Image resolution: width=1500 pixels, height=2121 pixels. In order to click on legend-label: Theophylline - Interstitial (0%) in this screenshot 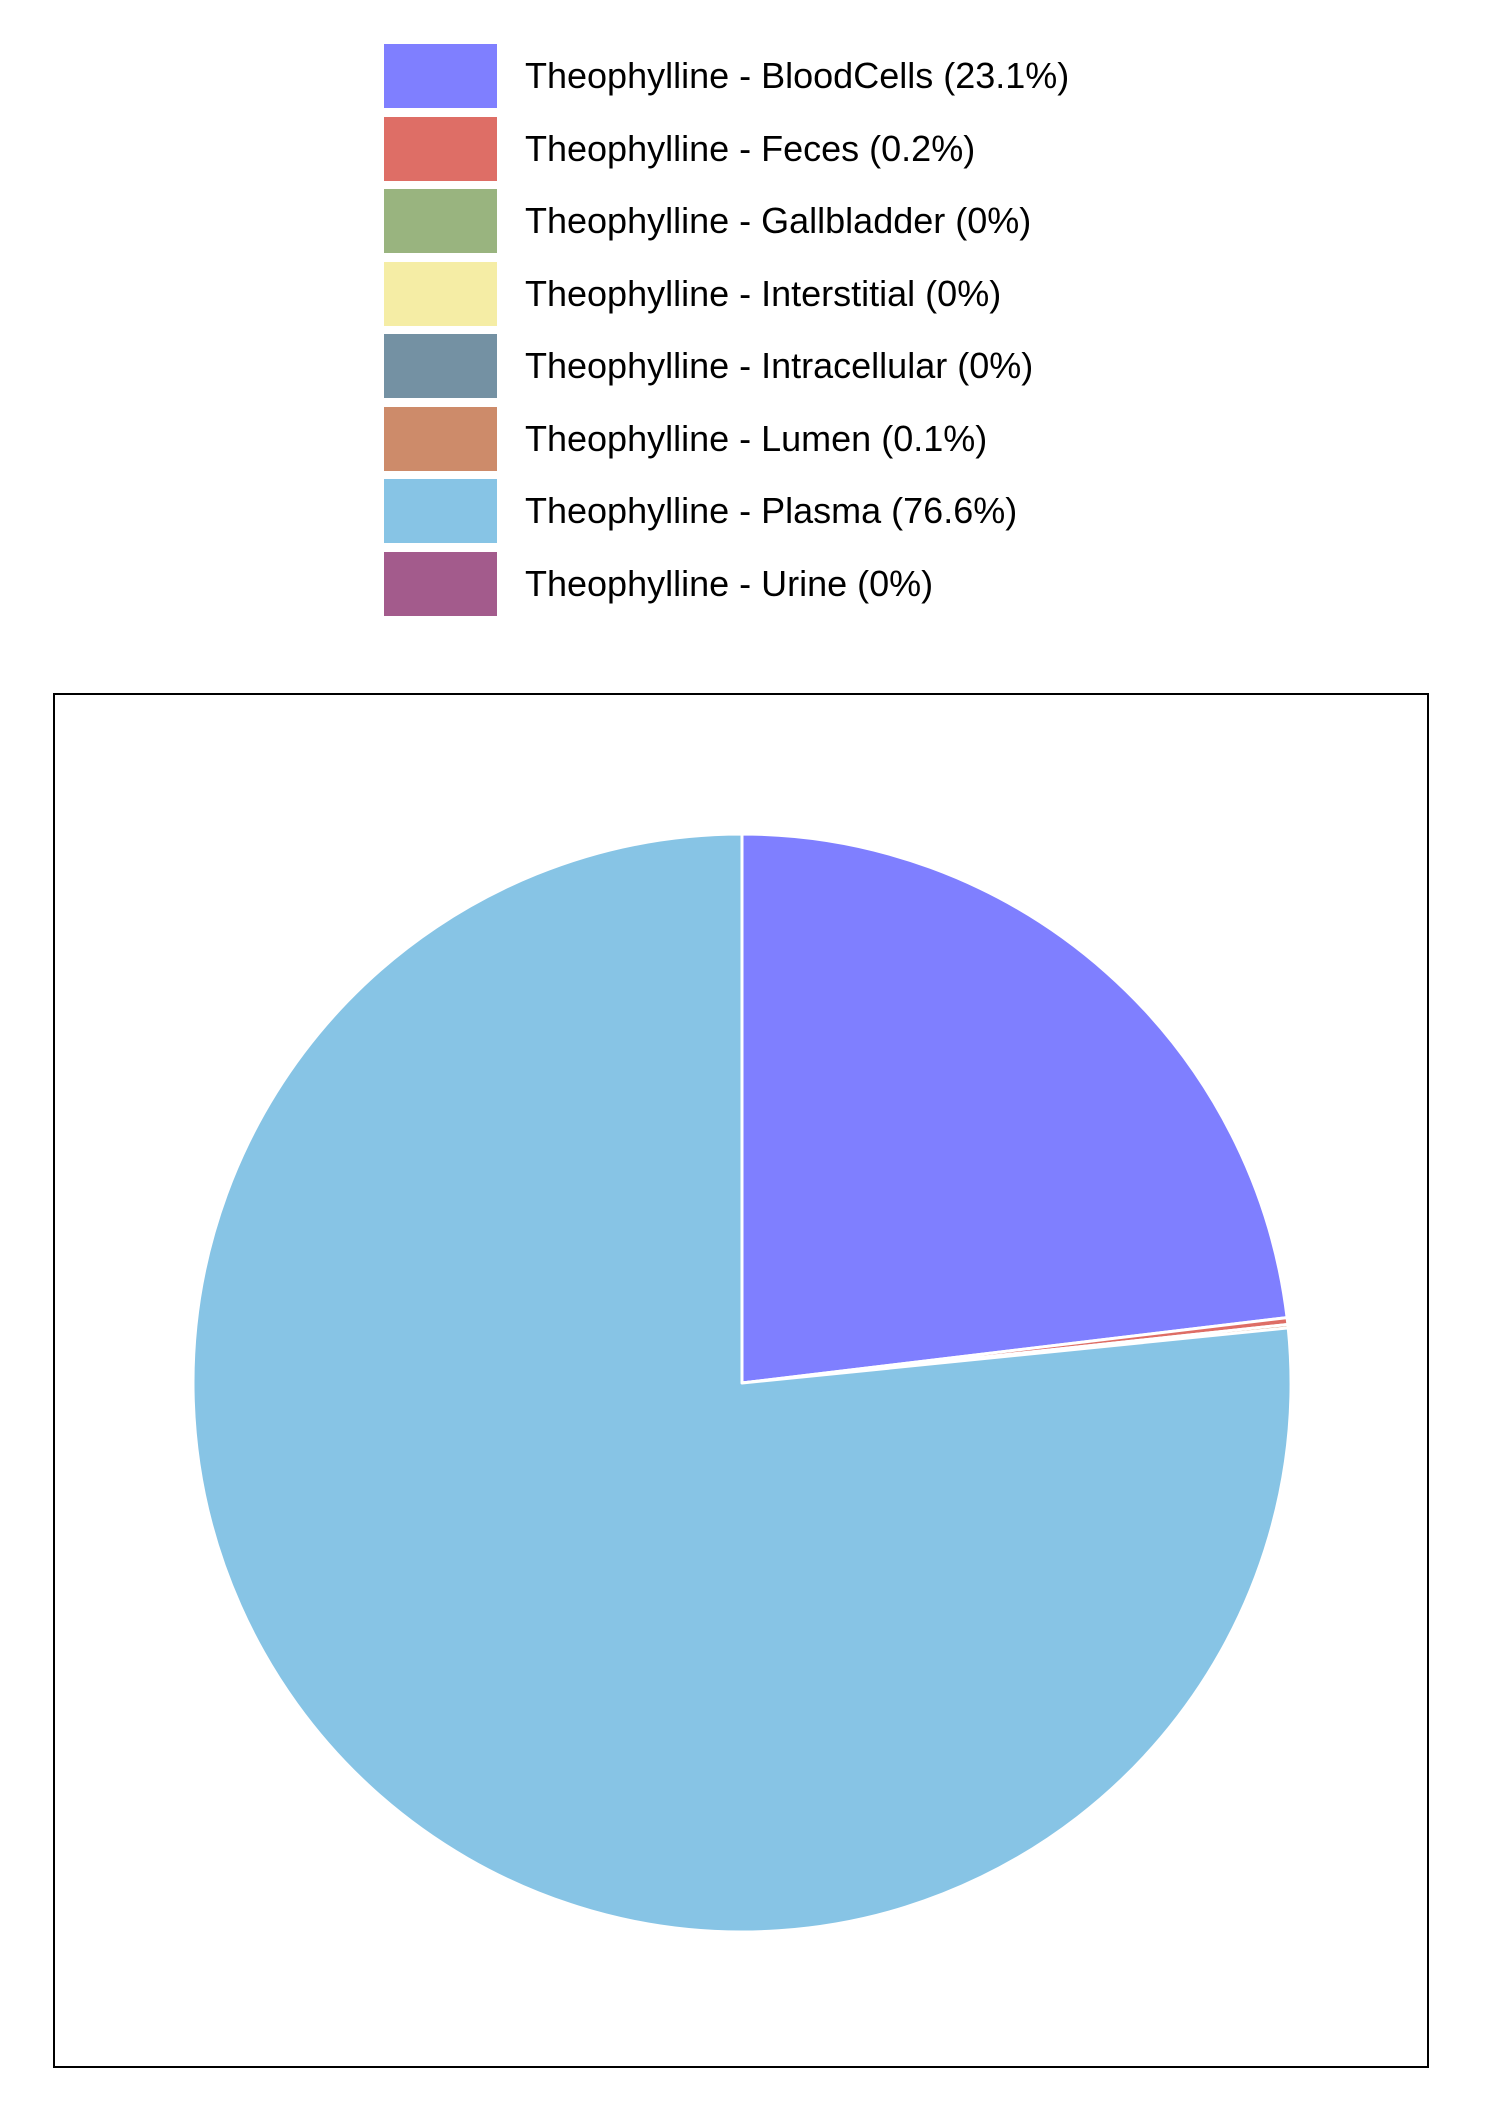, I will do `click(763, 293)`.